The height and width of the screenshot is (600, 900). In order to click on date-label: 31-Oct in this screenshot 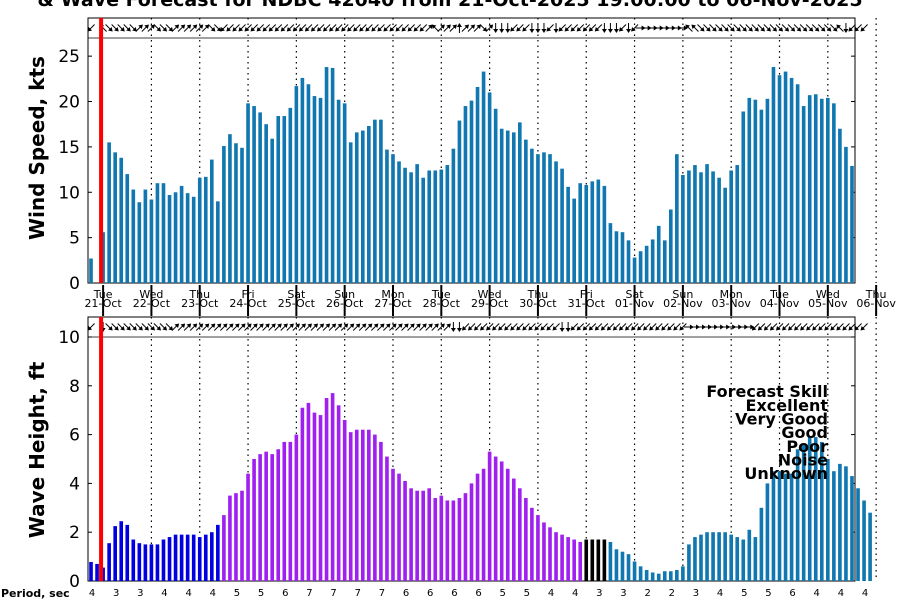, I will do `click(587, 303)`.